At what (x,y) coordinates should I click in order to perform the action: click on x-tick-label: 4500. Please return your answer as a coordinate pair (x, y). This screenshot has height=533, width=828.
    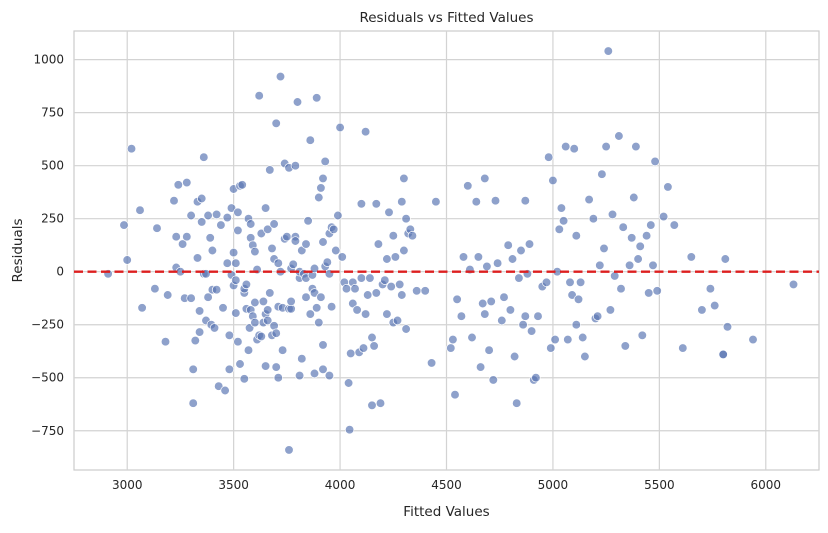
    Looking at the image, I should click on (446, 485).